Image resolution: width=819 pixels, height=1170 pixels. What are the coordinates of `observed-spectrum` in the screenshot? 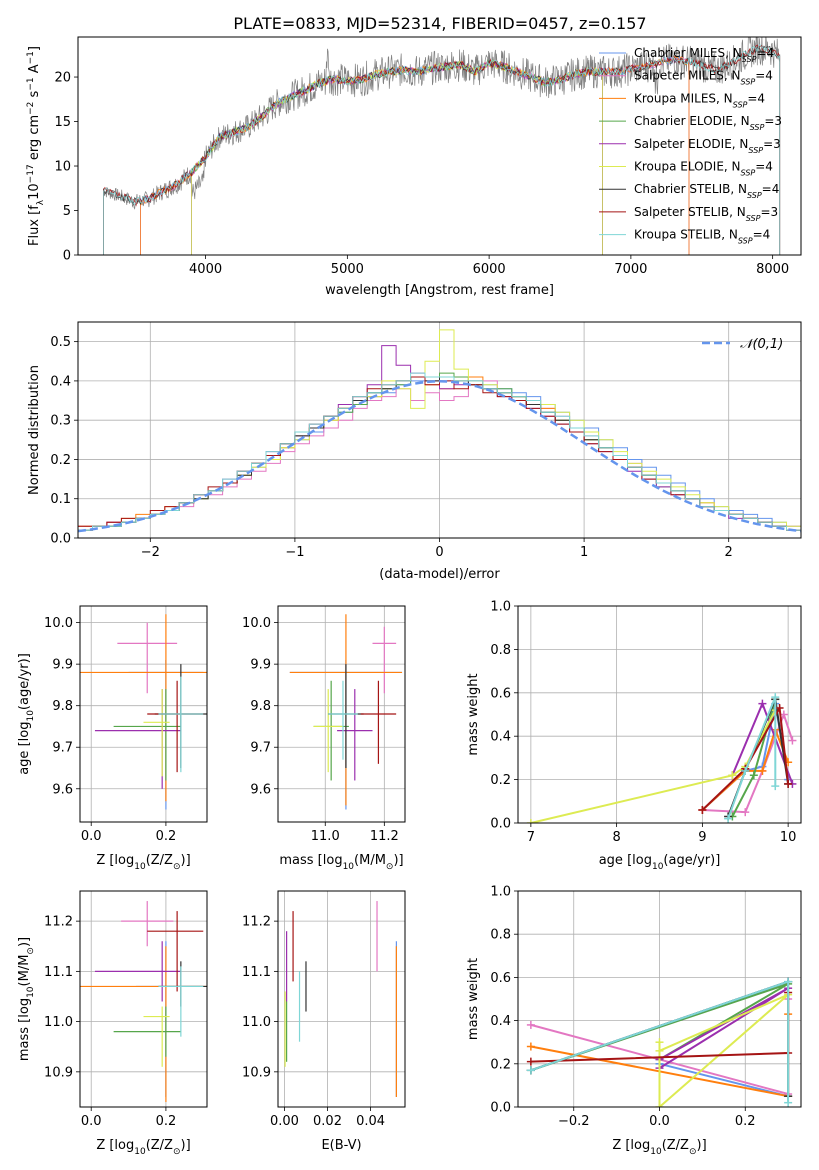 It's located at (441, 123).